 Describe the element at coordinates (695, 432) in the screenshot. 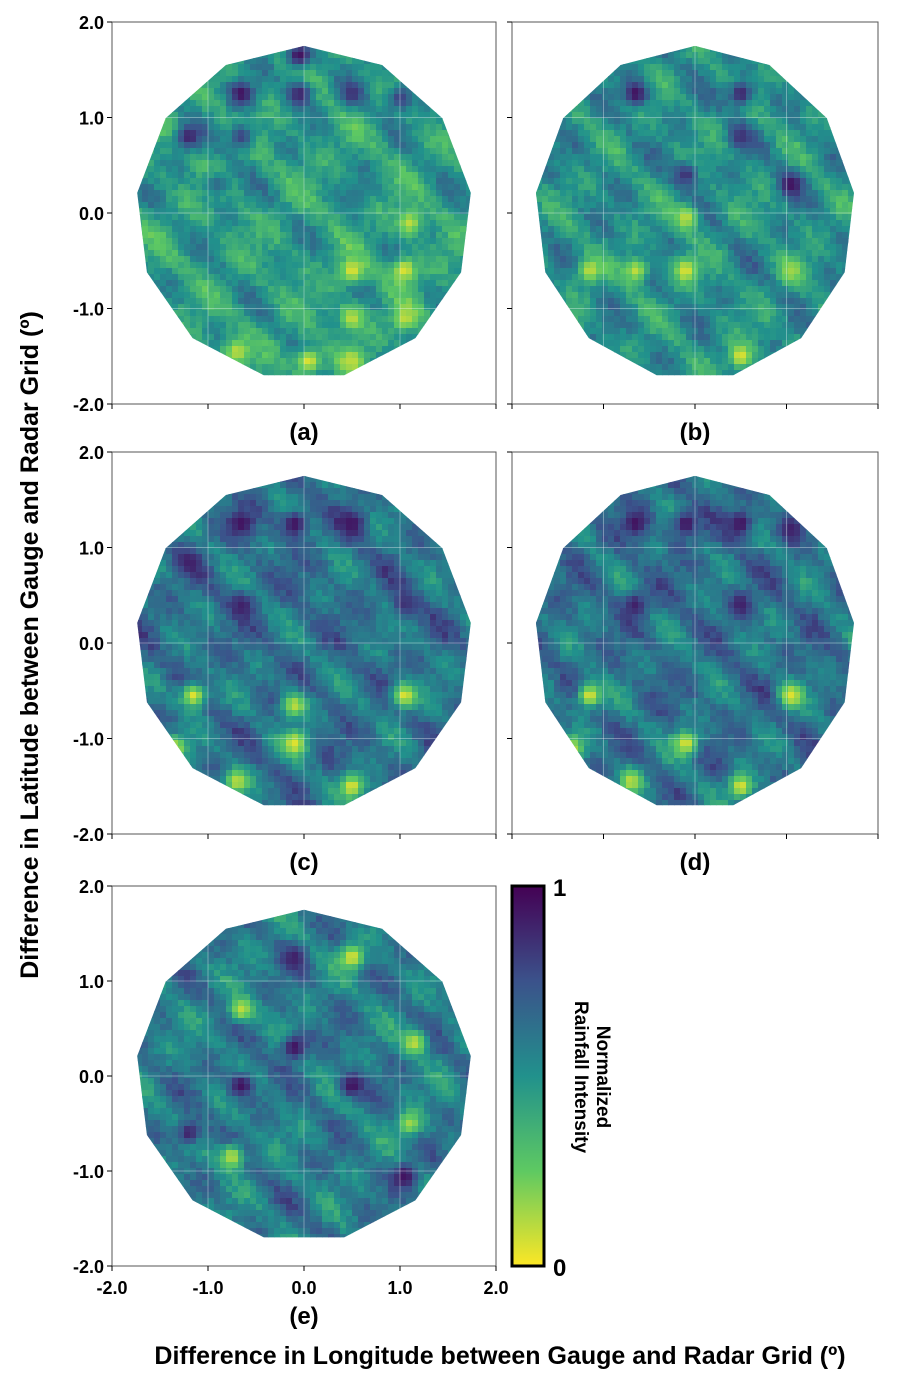

I see `panel-label: (b)` at that location.